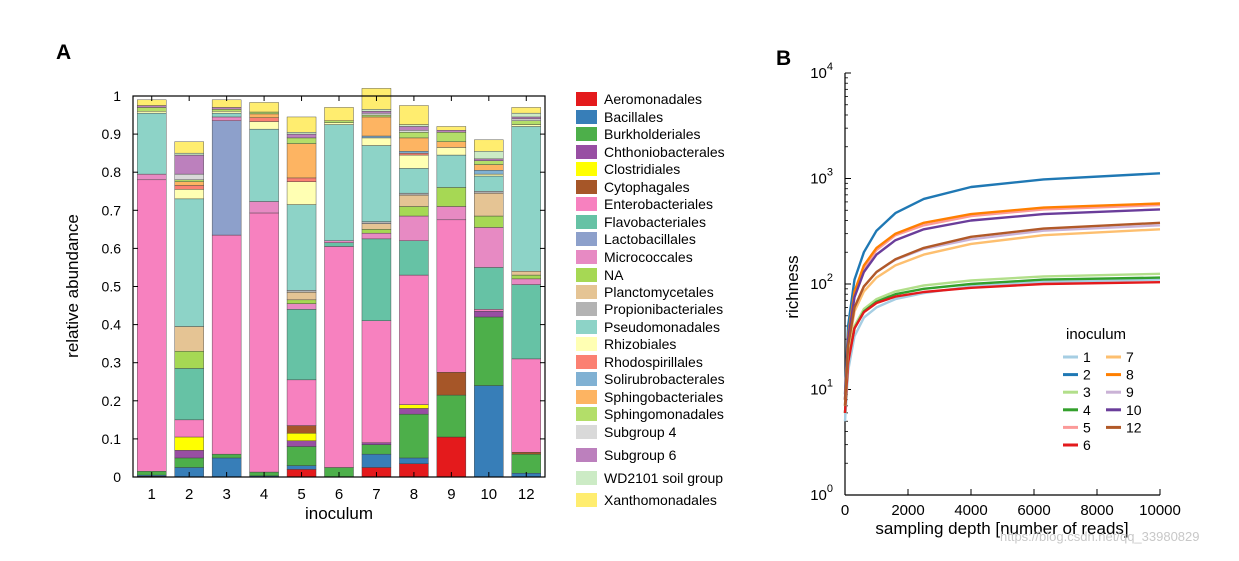 The width and height of the screenshot is (1239, 561). Describe the element at coordinates (663, 309) in the screenshot. I see `legend-label: Propionibacteriales` at that location.